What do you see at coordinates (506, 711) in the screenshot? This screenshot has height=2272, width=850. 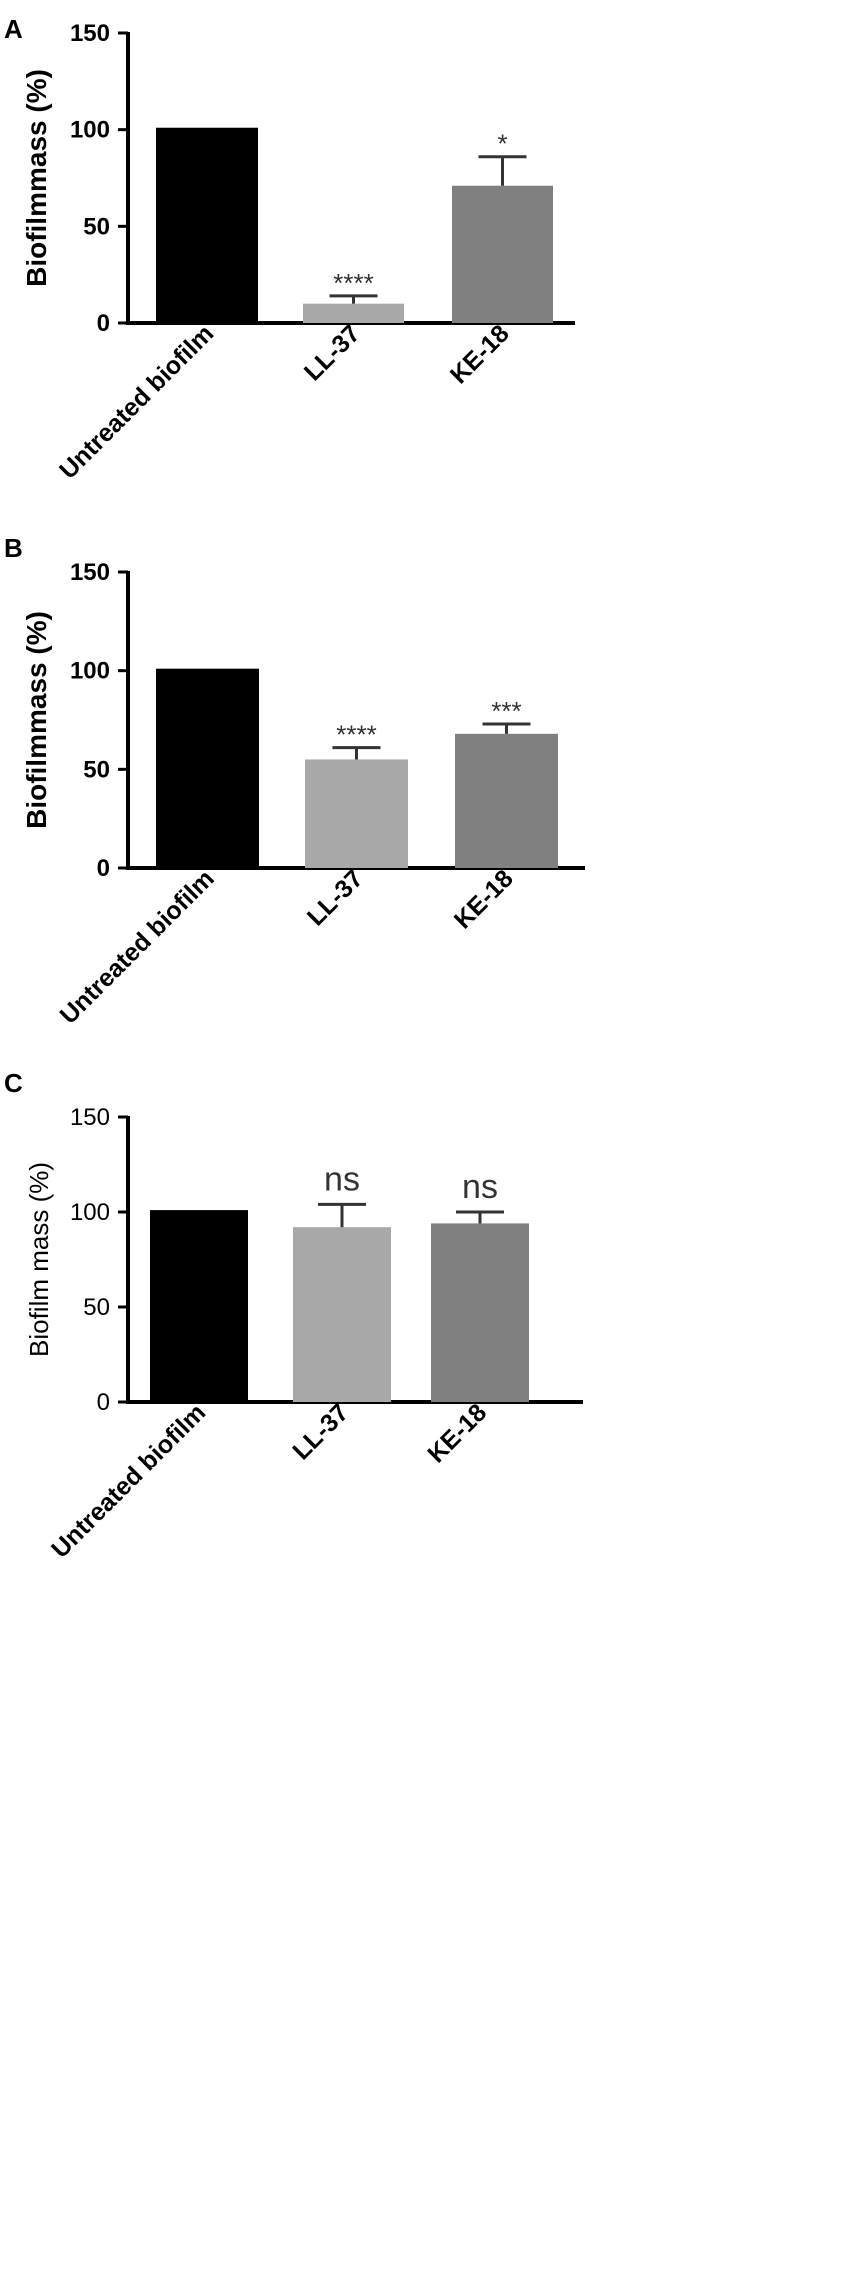 I see `significance-label: ***` at bounding box center [506, 711].